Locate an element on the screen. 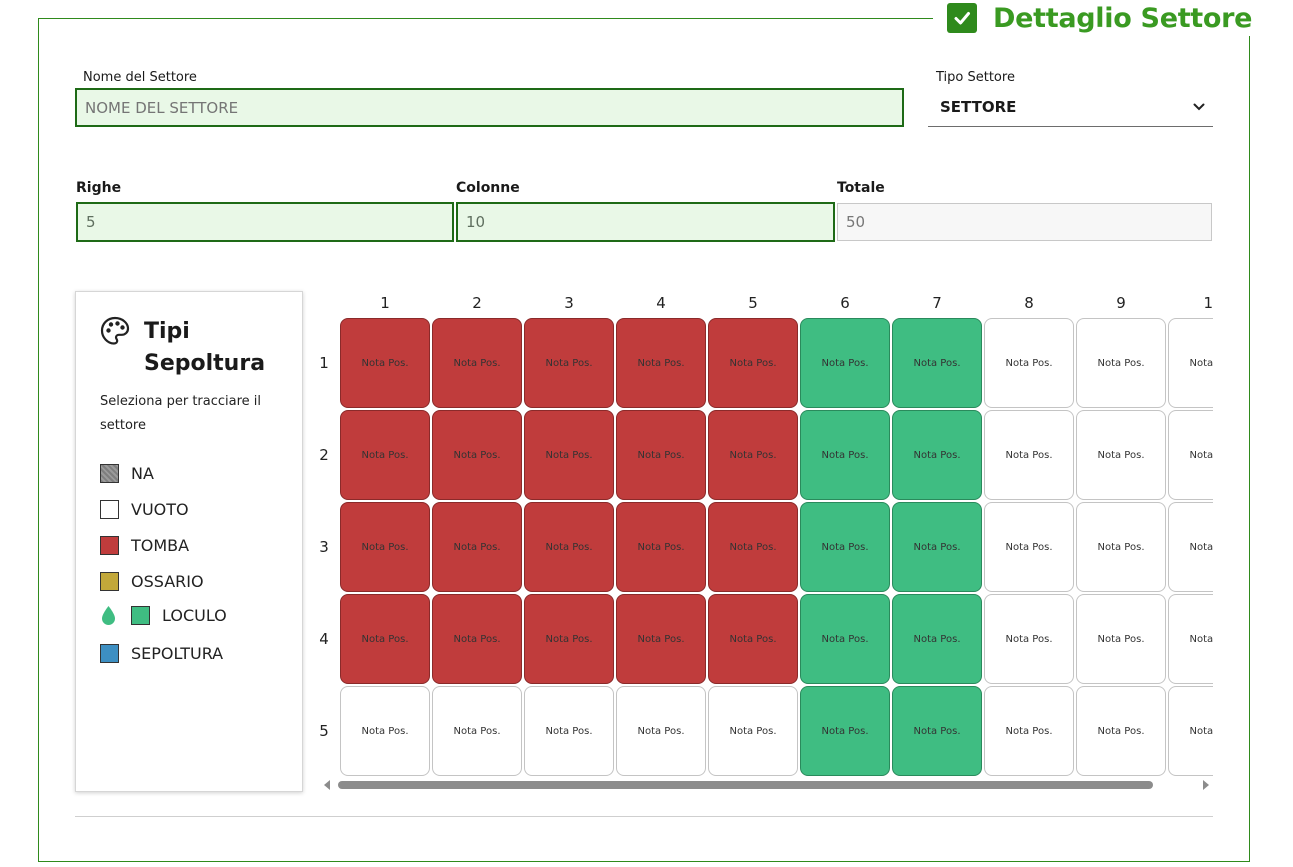 The image size is (1293, 867). legend-item-vuoto: VUOTO is located at coordinates (144, 509).